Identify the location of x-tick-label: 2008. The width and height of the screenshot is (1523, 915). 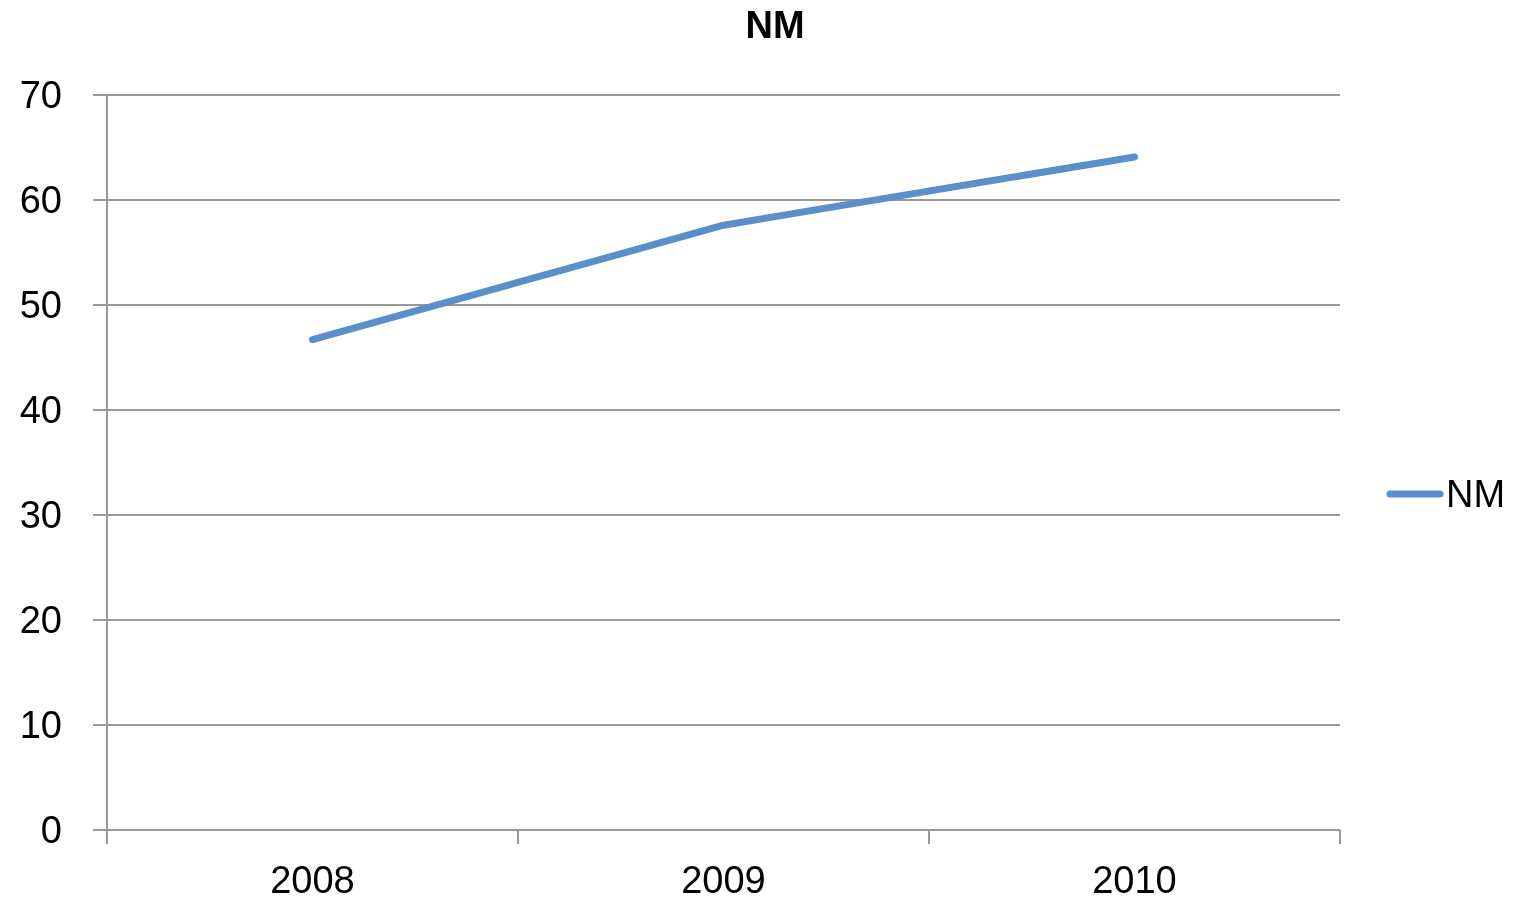
(312, 880).